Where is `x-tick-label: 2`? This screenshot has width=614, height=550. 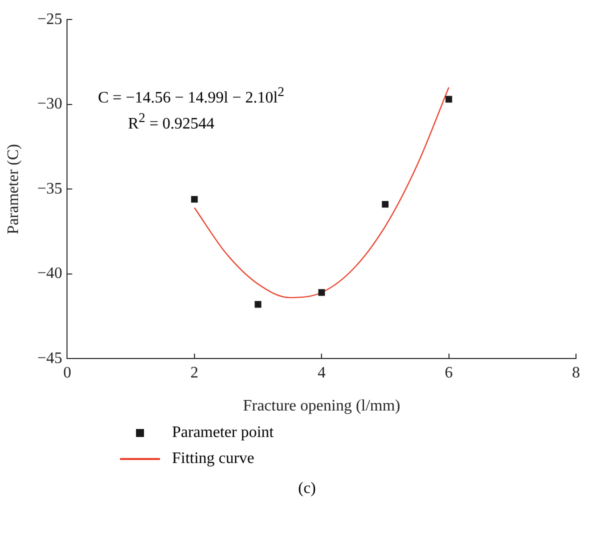 x-tick-label: 2 is located at coordinates (194, 373).